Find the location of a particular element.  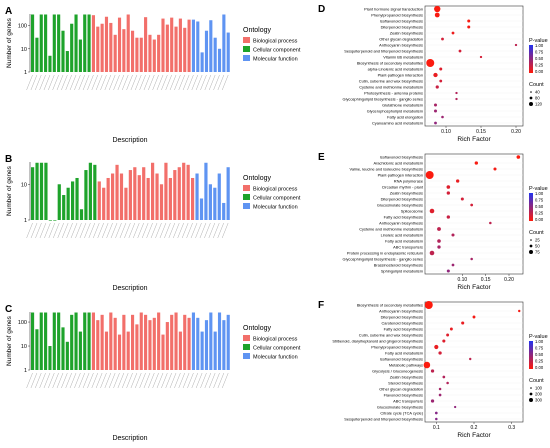

term-label: Metabolic pathways is located at coordinates (406, 365).